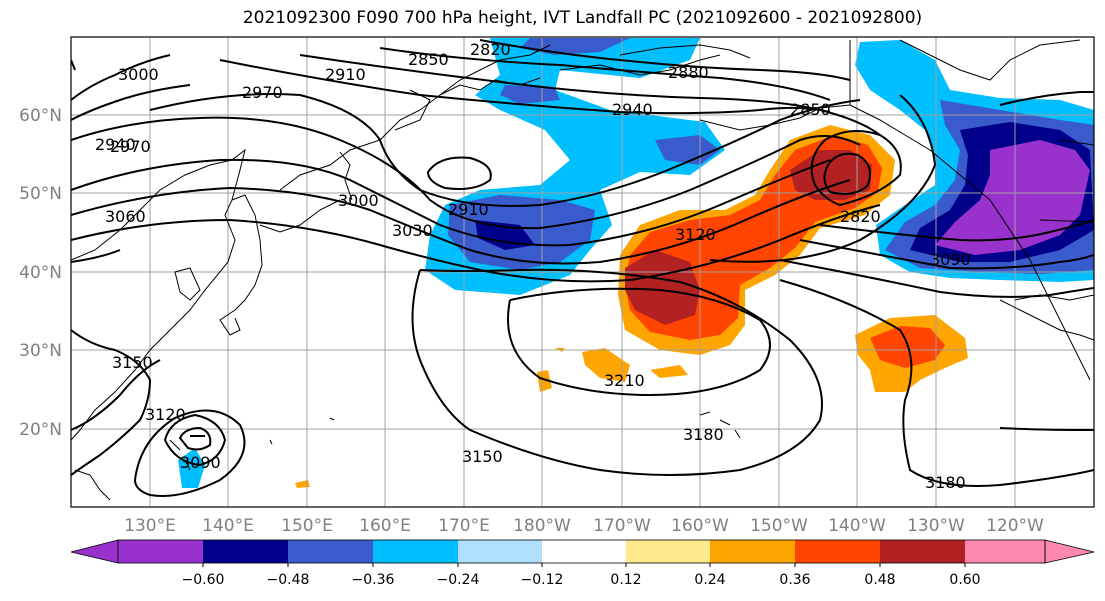 The image size is (1105, 601). I want to click on lon-label: 140°W, so click(857, 526).